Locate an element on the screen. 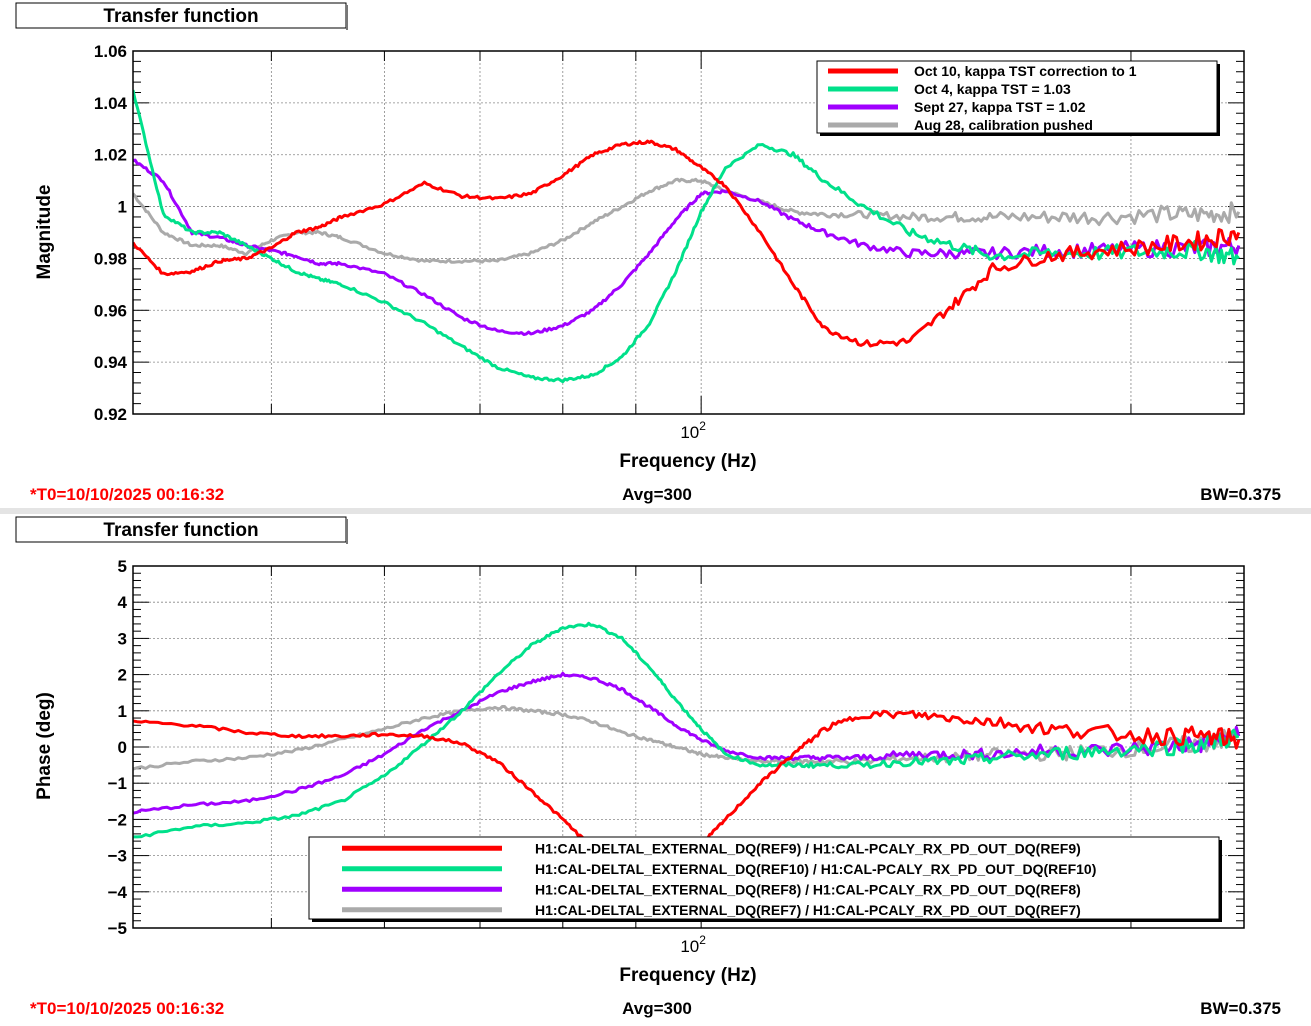 The width and height of the screenshot is (1311, 1026). y-tick-label: 1.04 is located at coordinates (111, 103).